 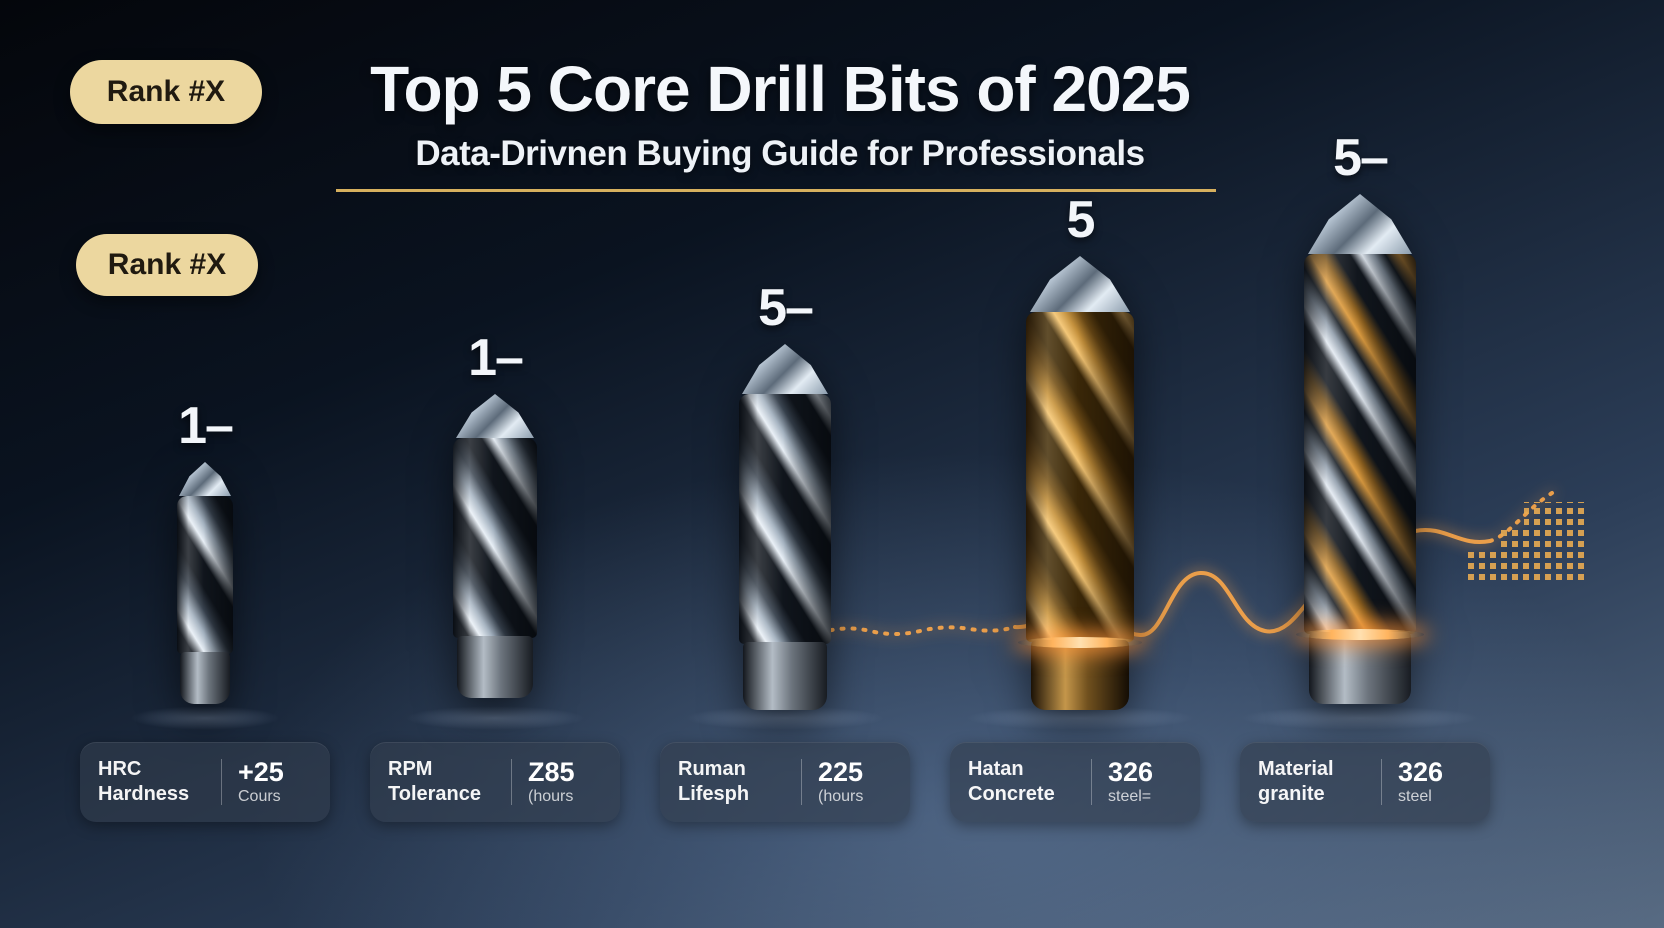 What do you see at coordinates (410, 769) in the screenshot?
I see `stat-label-line1: RPM` at bounding box center [410, 769].